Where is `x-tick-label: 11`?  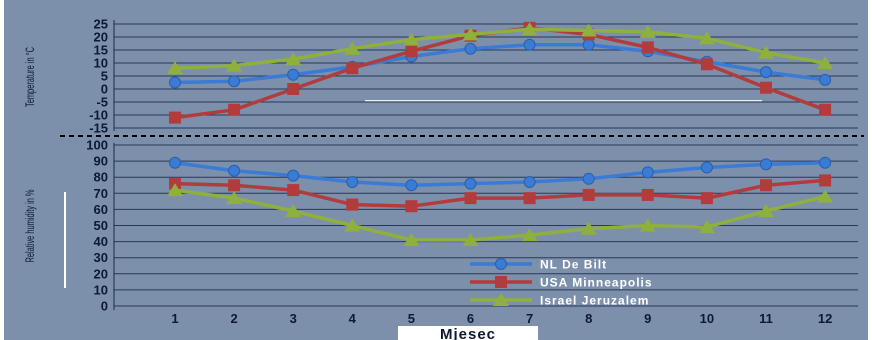
x-tick-label: 11 is located at coordinates (766, 318).